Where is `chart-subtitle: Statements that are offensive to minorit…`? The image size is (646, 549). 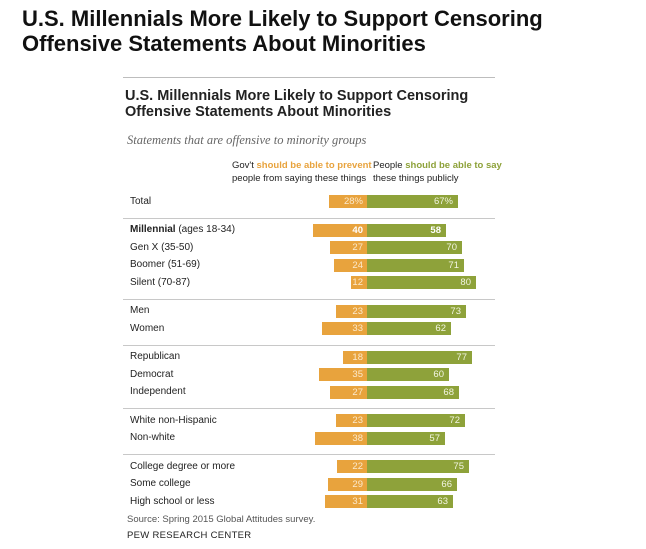
chart-subtitle: Statements that are offensive to minorit… is located at coordinates (247, 140).